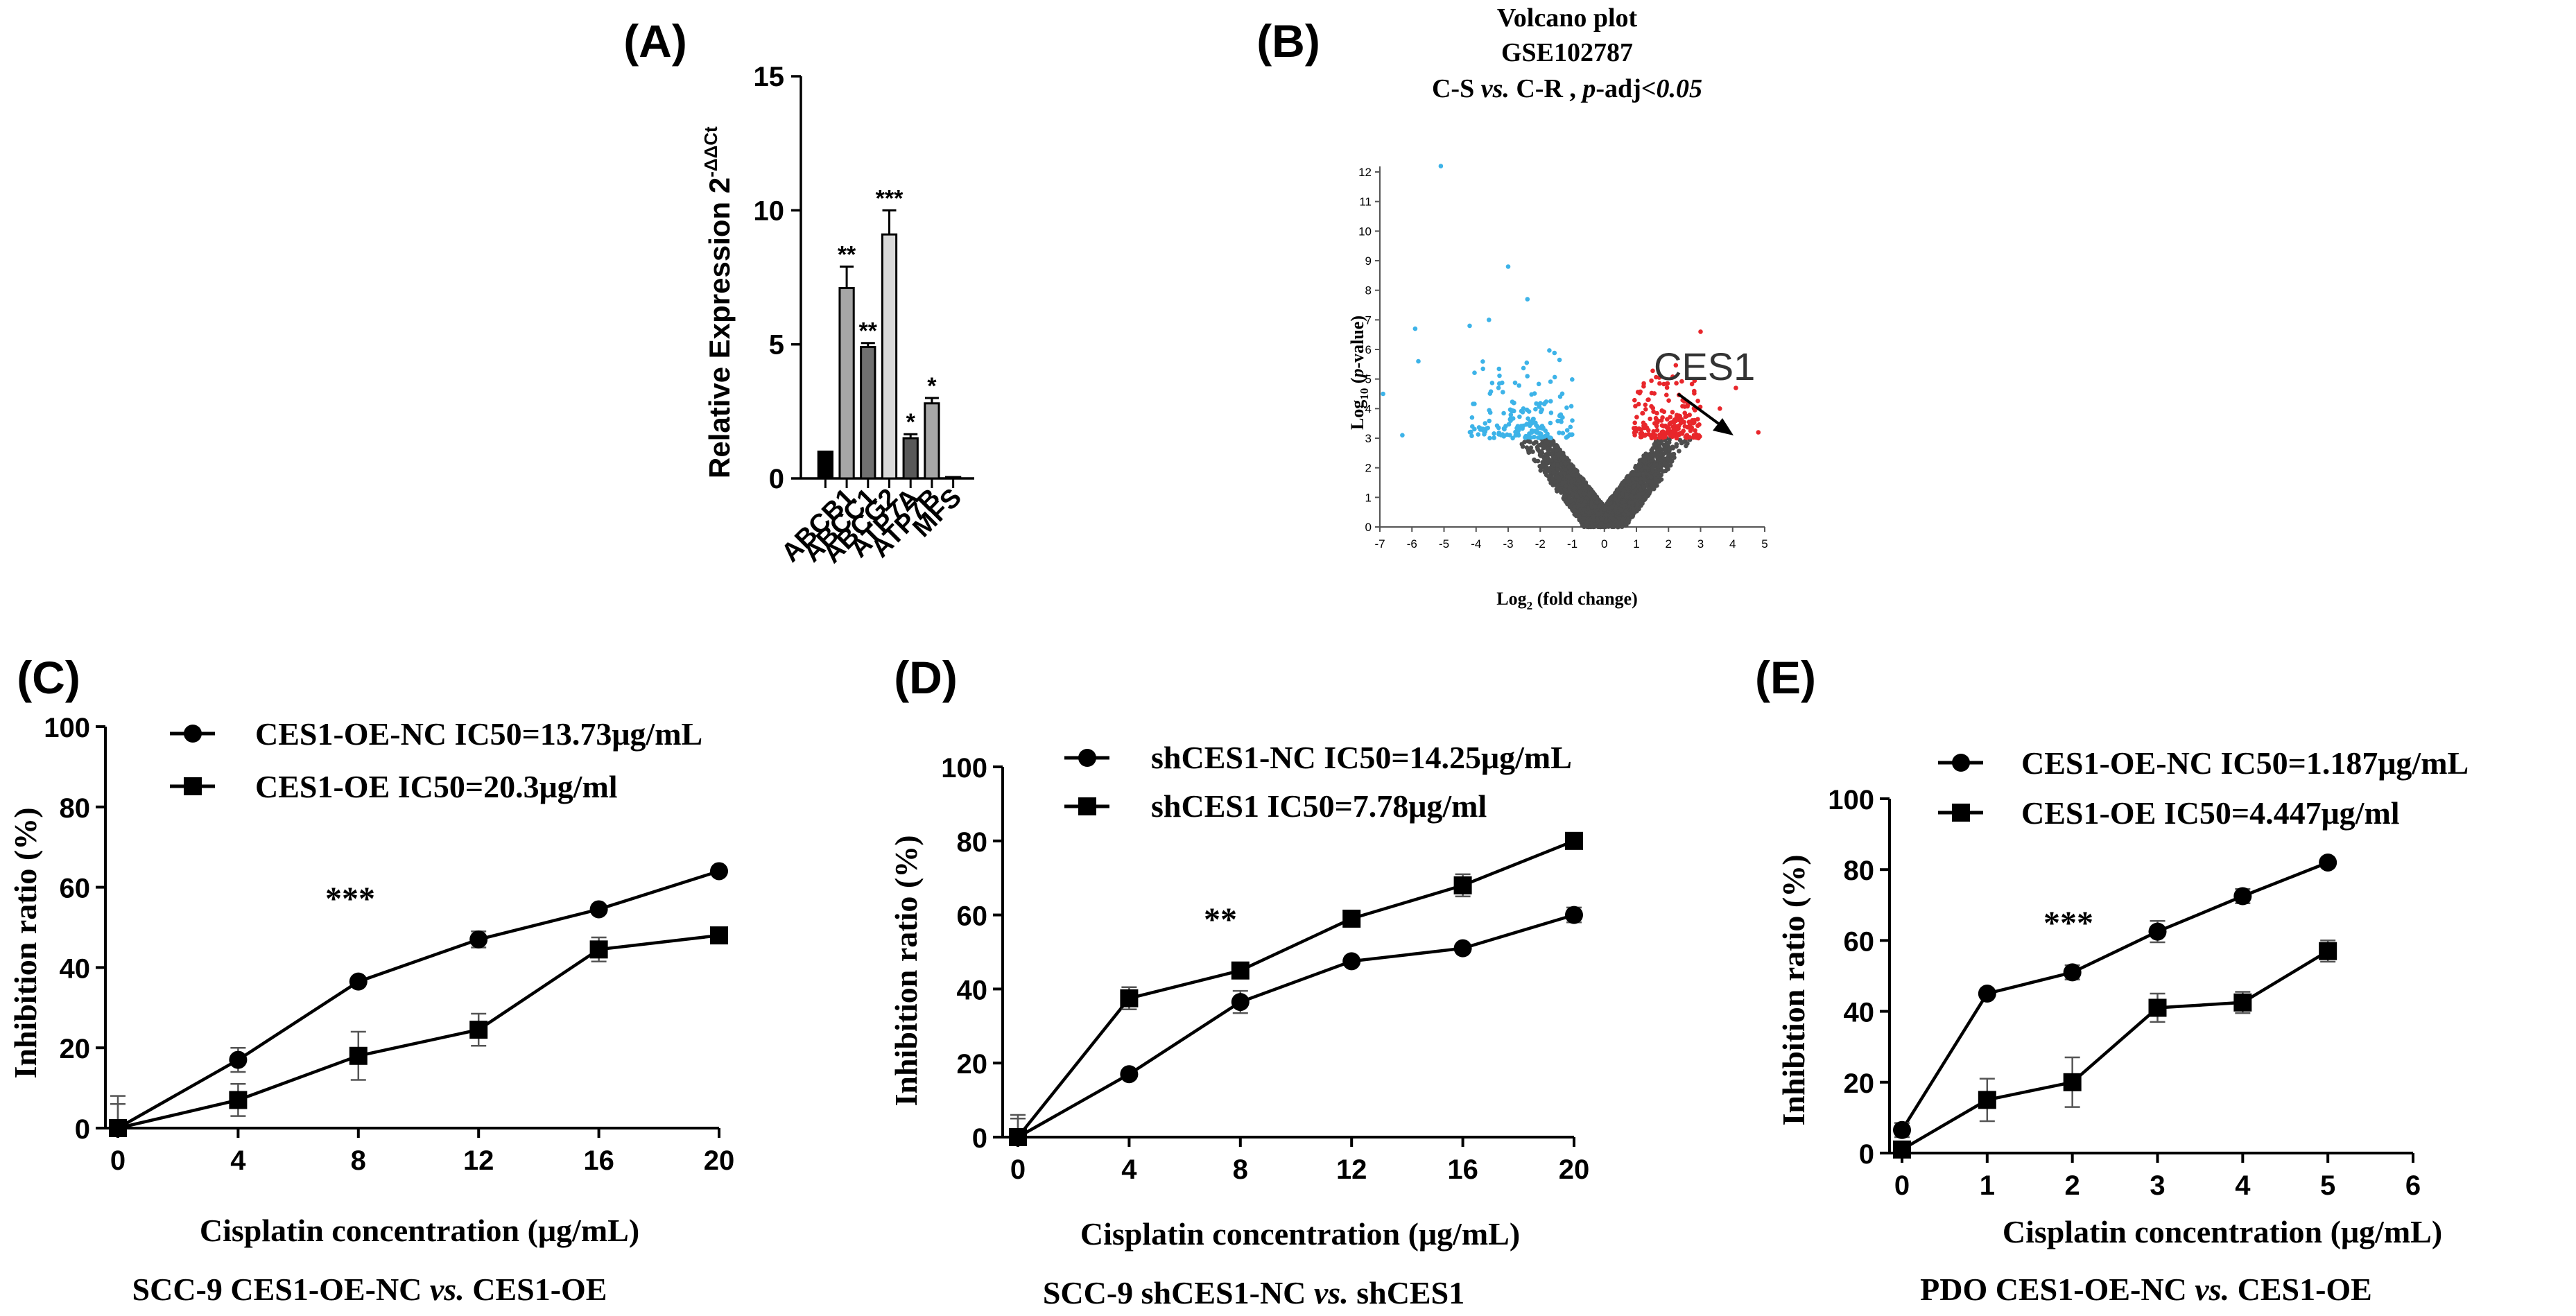 The image size is (2576, 1316). Describe the element at coordinates (972, 916) in the screenshot. I see `line-y-tick-label: 60` at that location.